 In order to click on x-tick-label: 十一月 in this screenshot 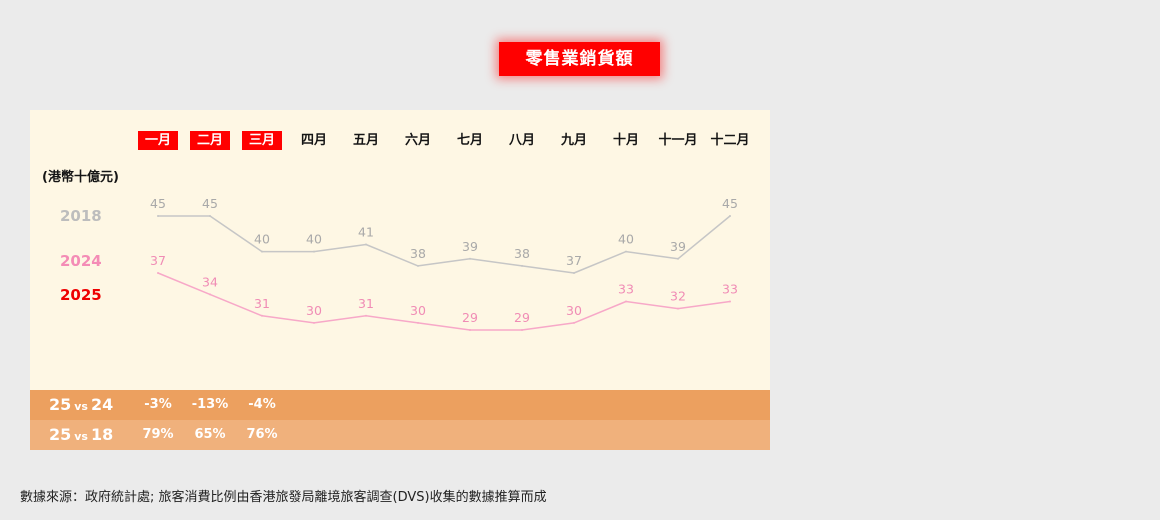, I will do `click(678, 140)`.